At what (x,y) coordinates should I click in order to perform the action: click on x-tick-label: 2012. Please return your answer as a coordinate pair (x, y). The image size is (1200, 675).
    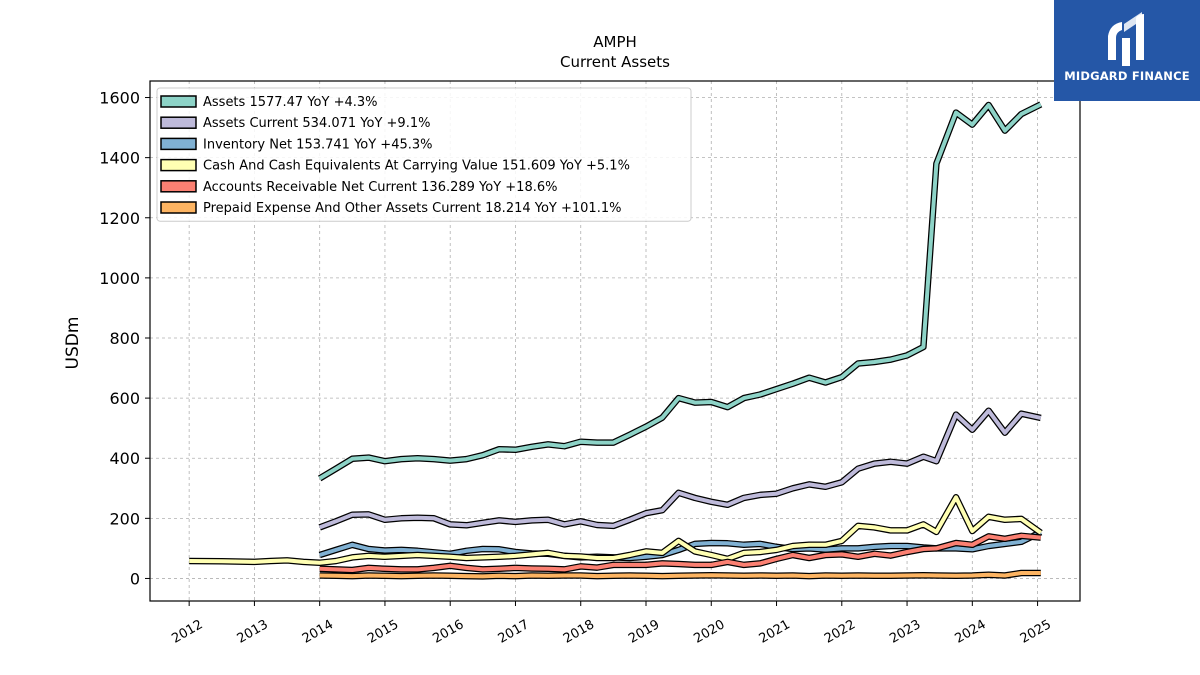
    Looking at the image, I should click on (187, 632).